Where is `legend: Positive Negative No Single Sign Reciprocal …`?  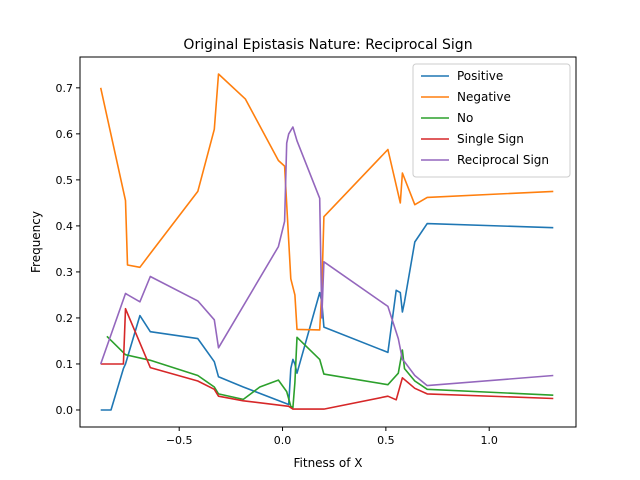 legend: Positive Negative No Single Sign Reciprocal … is located at coordinates (491, 120).